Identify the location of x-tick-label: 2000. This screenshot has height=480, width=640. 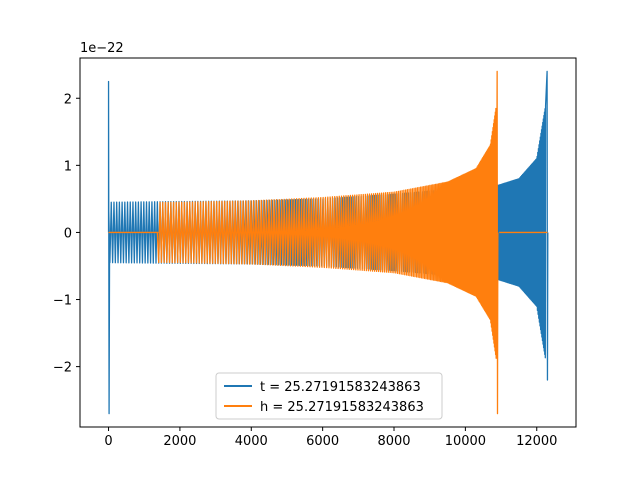
(179, 441).